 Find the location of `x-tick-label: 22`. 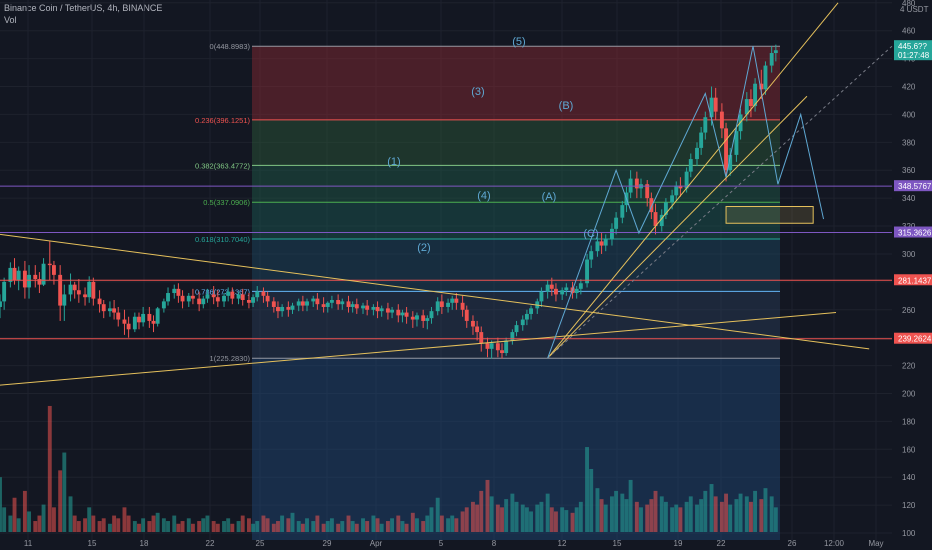

x-tick-label: 22 is located at coordinates (210, 543).